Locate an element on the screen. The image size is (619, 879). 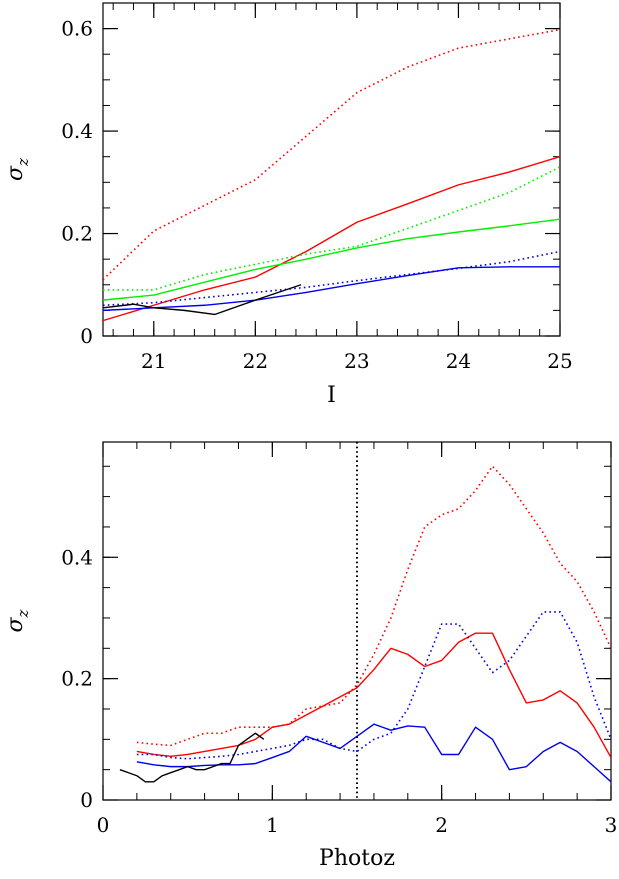
x-tick-label: 24 is located at coordinates (458, 361).